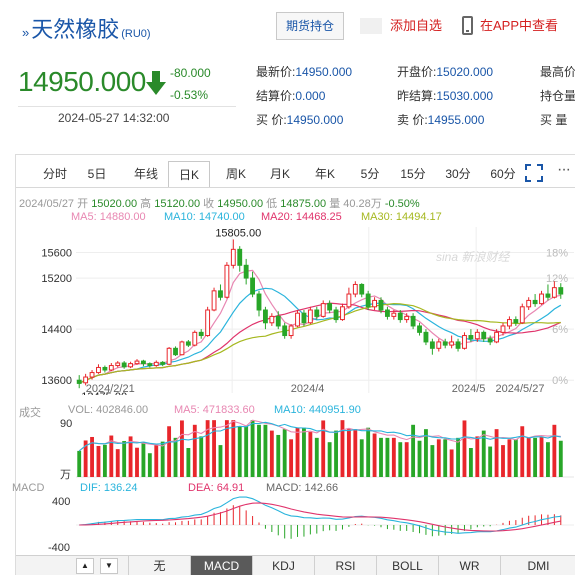 This screenshot has width=575, height=575. What do you see at coordinates (189, 95) in the screenshot?
I see `price-change-percent: -0.53%` at bounding box center [189, 95].